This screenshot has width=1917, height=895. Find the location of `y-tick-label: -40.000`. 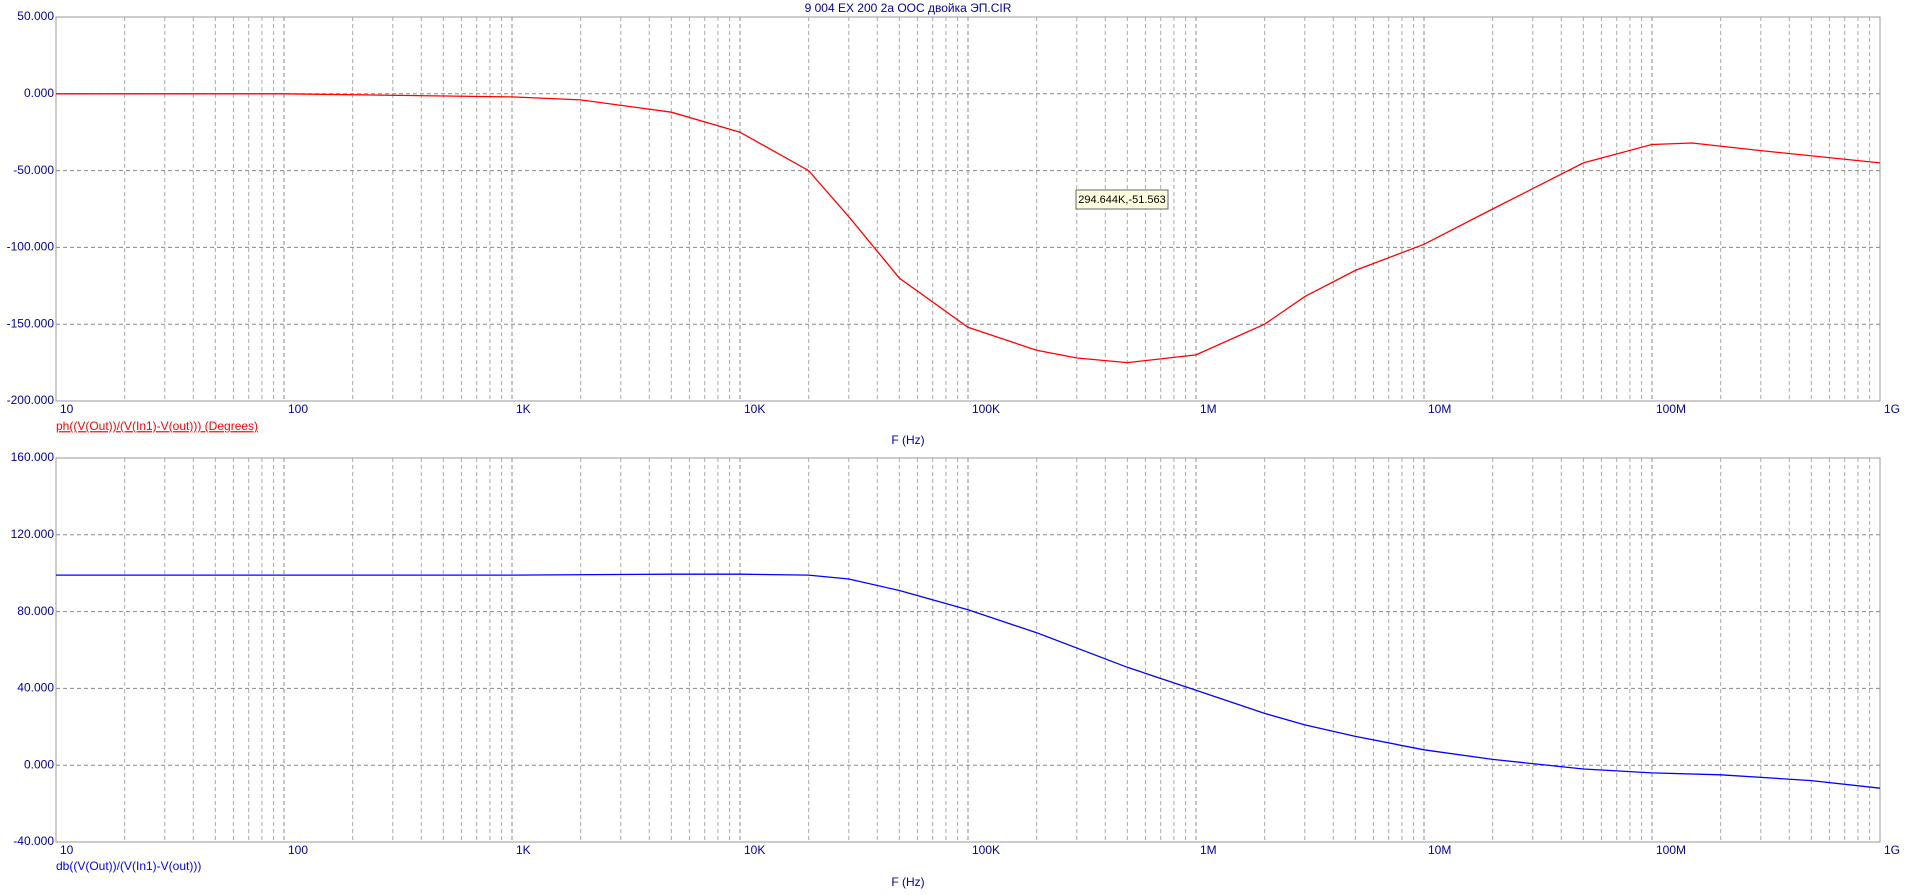

y-tick-label: -40.000 is located at coordinates (33, 841).